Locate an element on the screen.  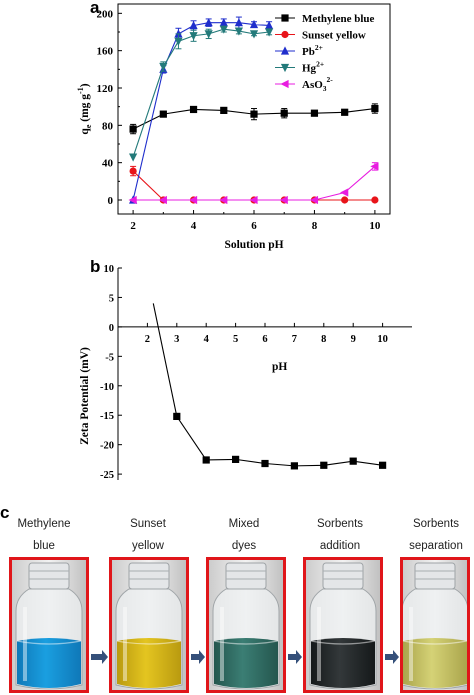
y-axis-label-close: ) is located at coordinates (85, 85).